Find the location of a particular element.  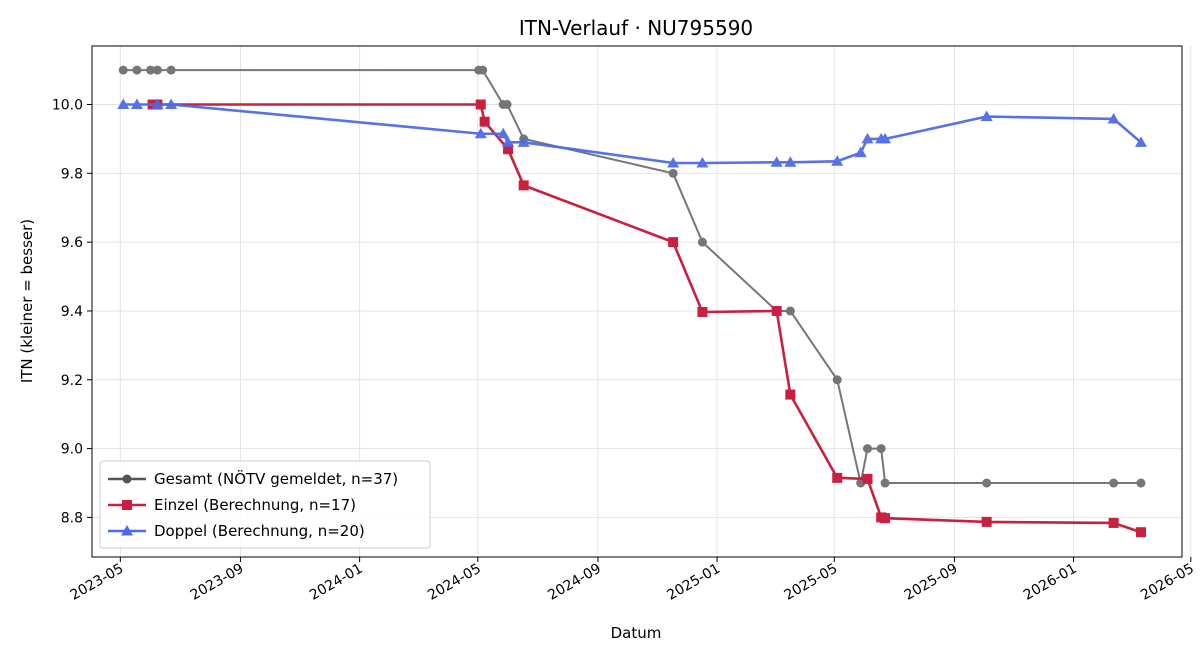

x-axis-title: Datum is located at coordinates (636, 633).